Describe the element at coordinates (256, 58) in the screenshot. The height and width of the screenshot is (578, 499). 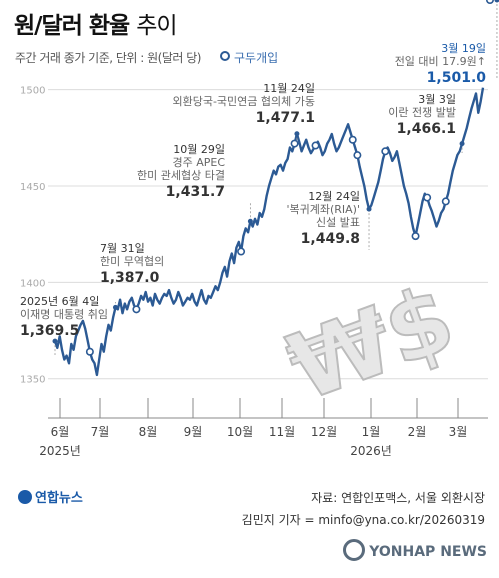
I see `legend-label: 구두개입` at that location.